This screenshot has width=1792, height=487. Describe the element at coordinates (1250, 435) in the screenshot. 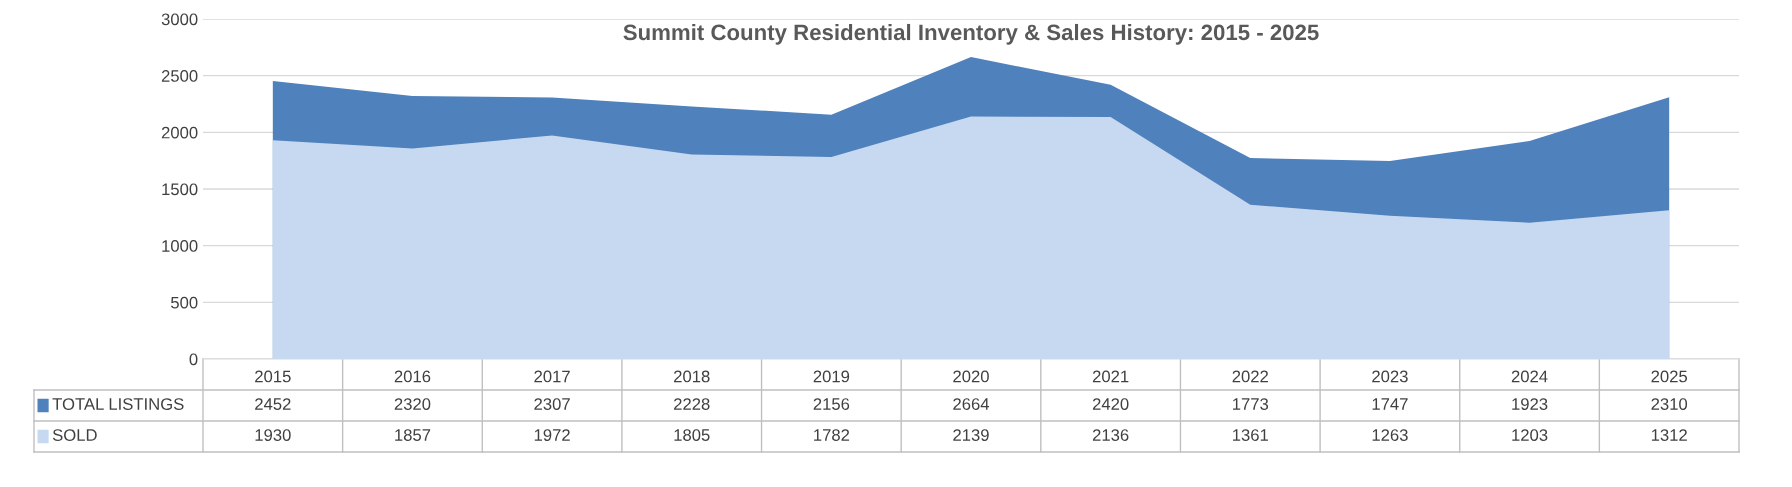

I see `data-label: 1361` at that location.